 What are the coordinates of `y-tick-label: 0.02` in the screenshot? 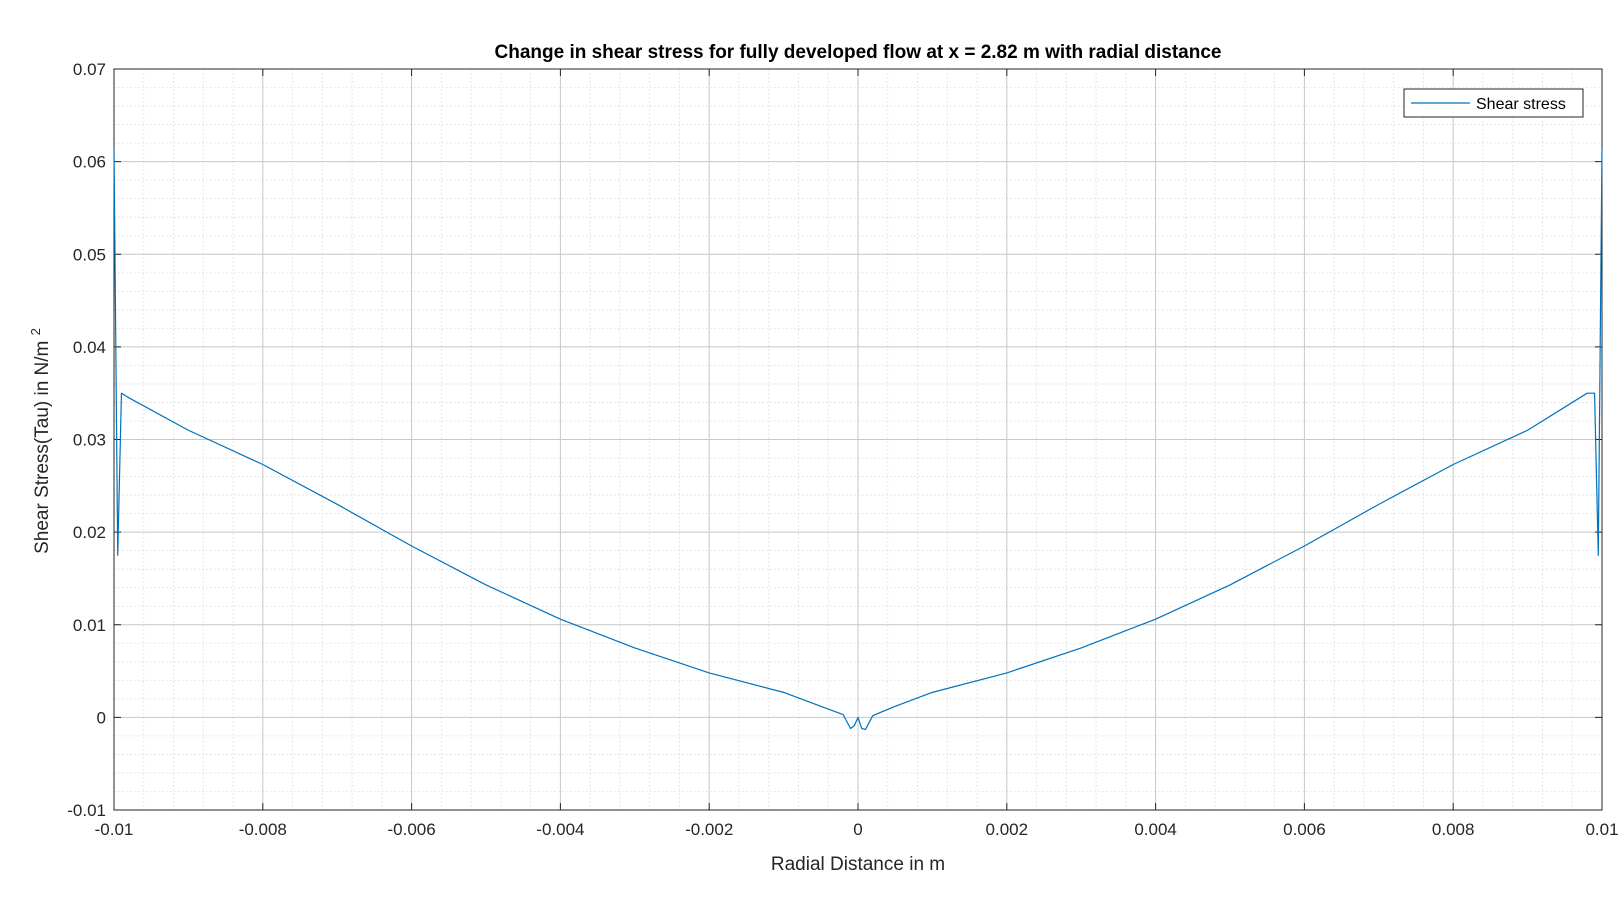 It's located at (89, 532).